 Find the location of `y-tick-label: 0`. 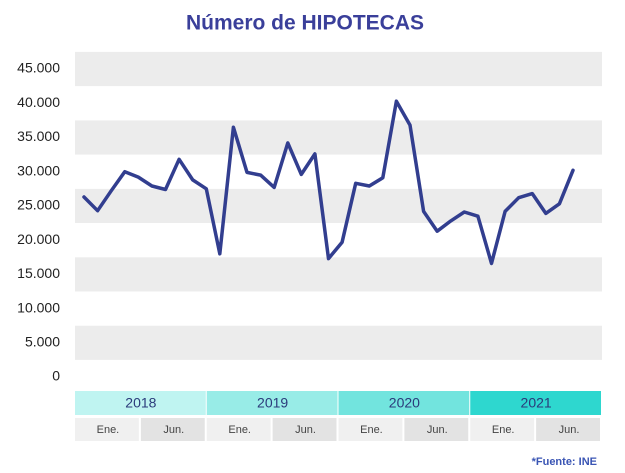

y-tick-label: 0 is located at coordinates (56, 376).